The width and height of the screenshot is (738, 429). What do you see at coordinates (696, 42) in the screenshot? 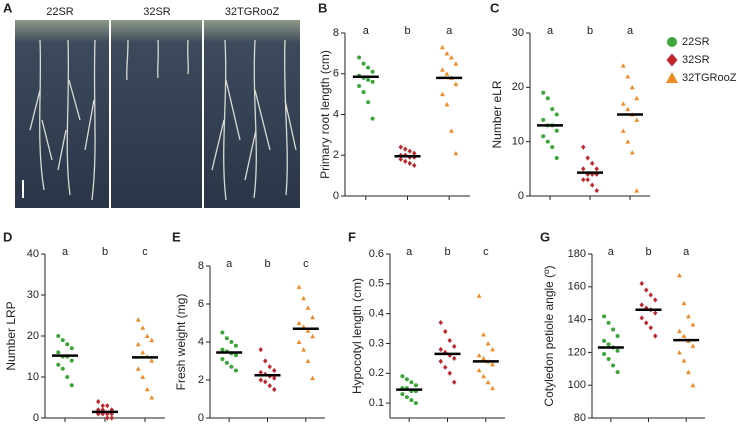
I see `legend-label: 22SR` at bounding box center [696, 42].